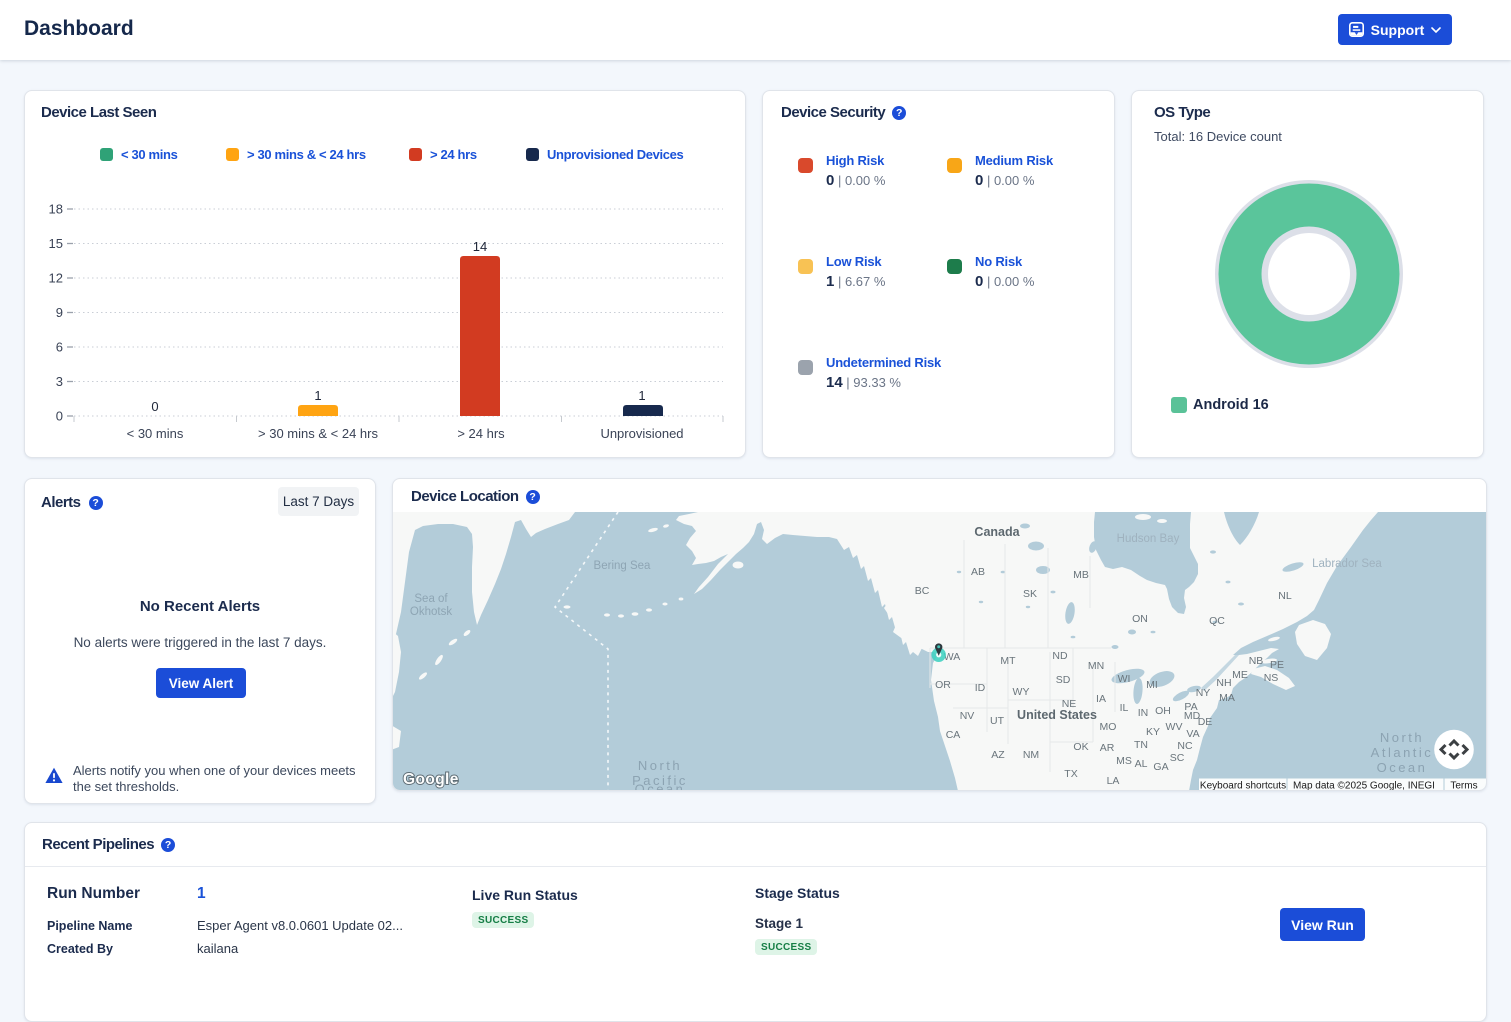 This screenshot has width=1511, height=1022. I want to click on svg-text: MA, so click(1227, 698).